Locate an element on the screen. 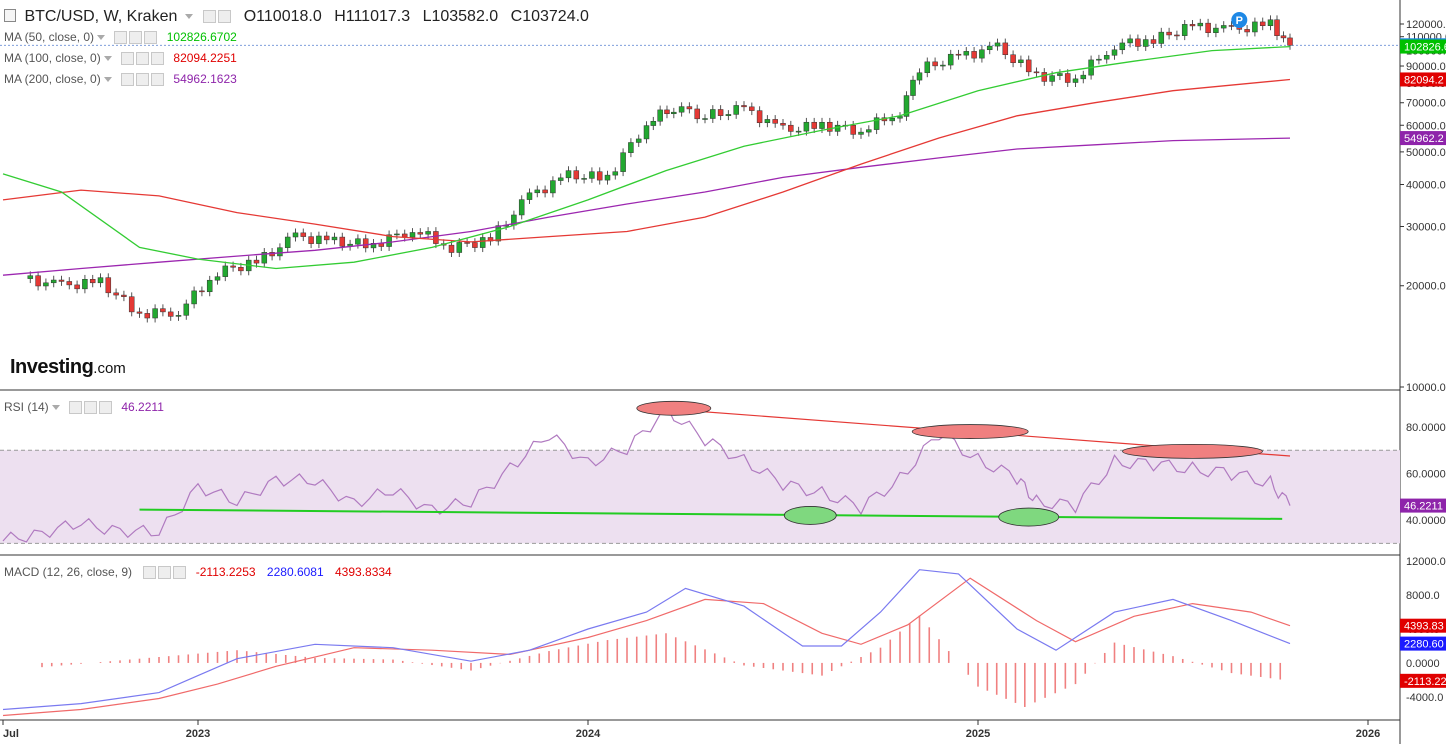 This screenshot has width=1446, height=744. price-tick-label: 90000.0 is located at coordinates (1426, 67).